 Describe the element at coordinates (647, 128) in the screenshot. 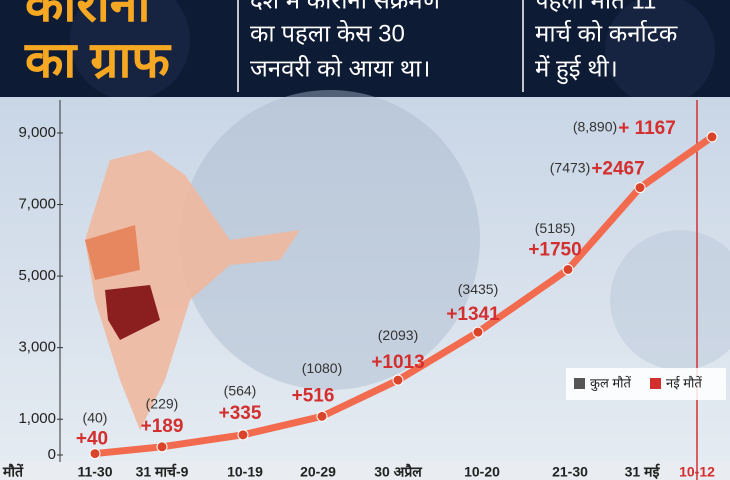

I see `new-label: + 1167` at that location.